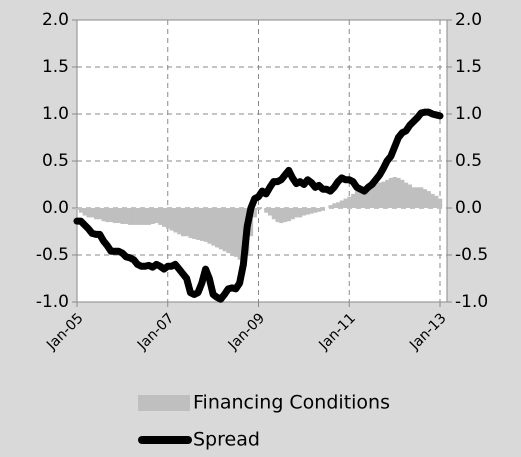 The width and height of the screenshot is (521, 457). What do you see at coordinates (226, 440) in the screenshot?
I see `legend-label: Spread` at bounding box center [226, 440].